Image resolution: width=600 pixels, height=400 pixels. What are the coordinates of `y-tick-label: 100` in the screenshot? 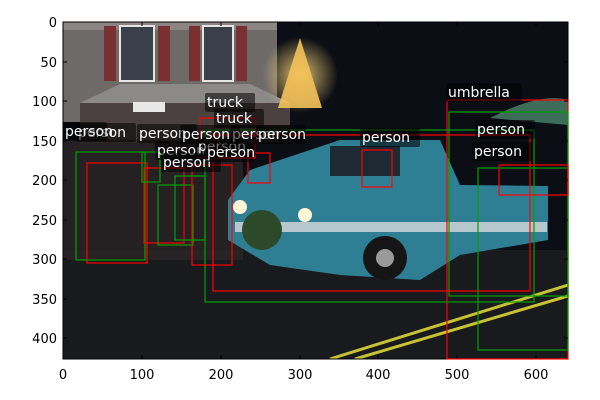 It's located at (44, 102).